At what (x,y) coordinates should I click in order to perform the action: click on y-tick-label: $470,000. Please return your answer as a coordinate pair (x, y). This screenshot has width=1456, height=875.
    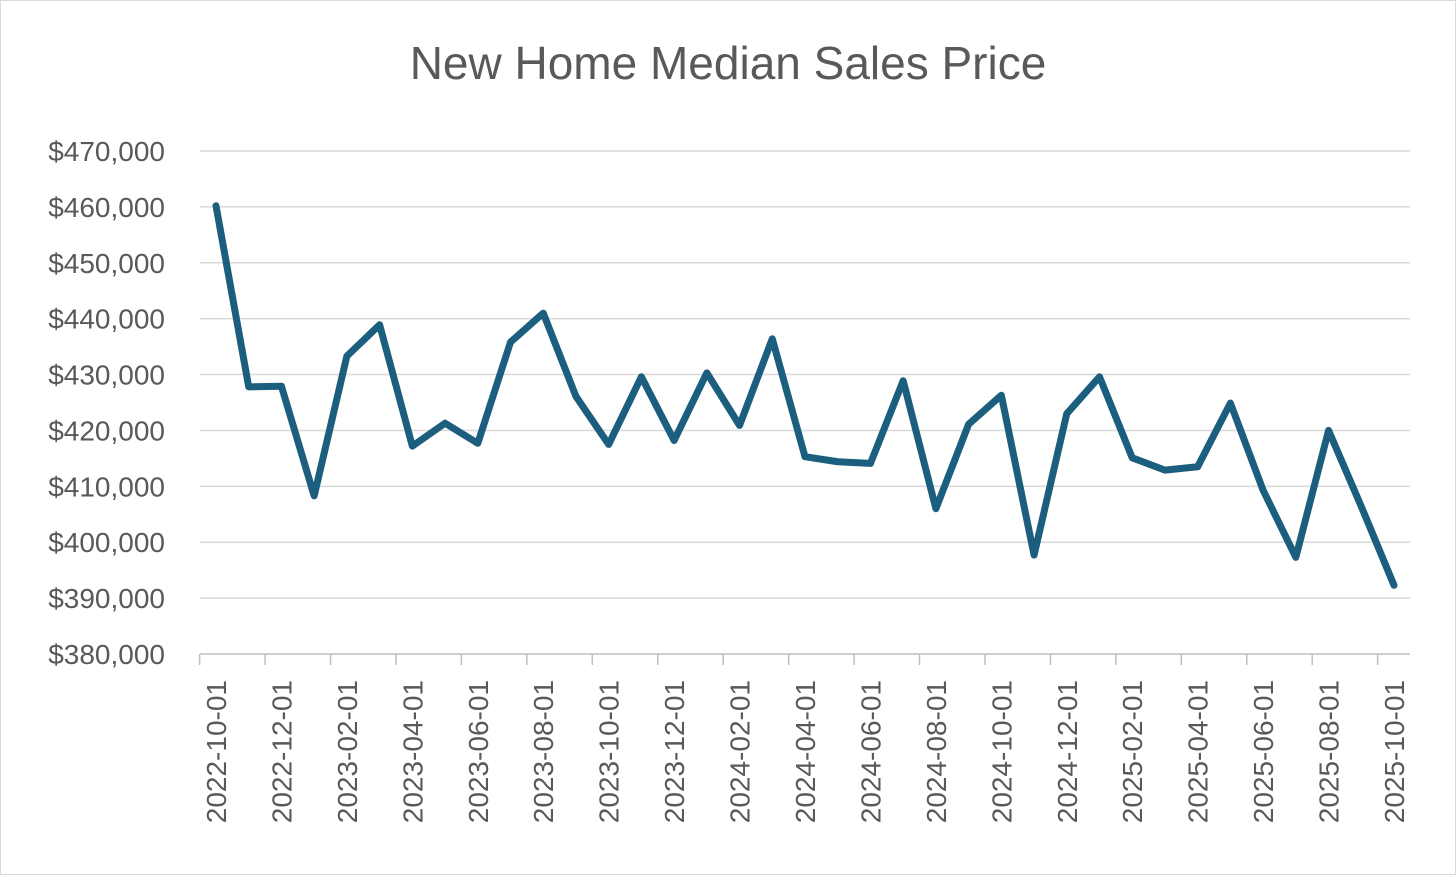
    Looking at the image, I should click on (106, 151).